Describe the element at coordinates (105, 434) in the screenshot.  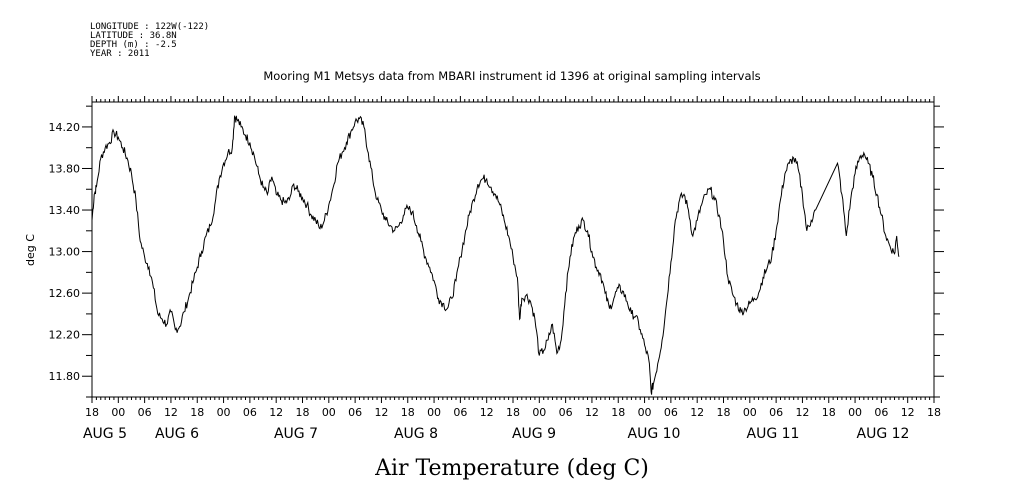
I see `date-label: AUG 5` at that location.